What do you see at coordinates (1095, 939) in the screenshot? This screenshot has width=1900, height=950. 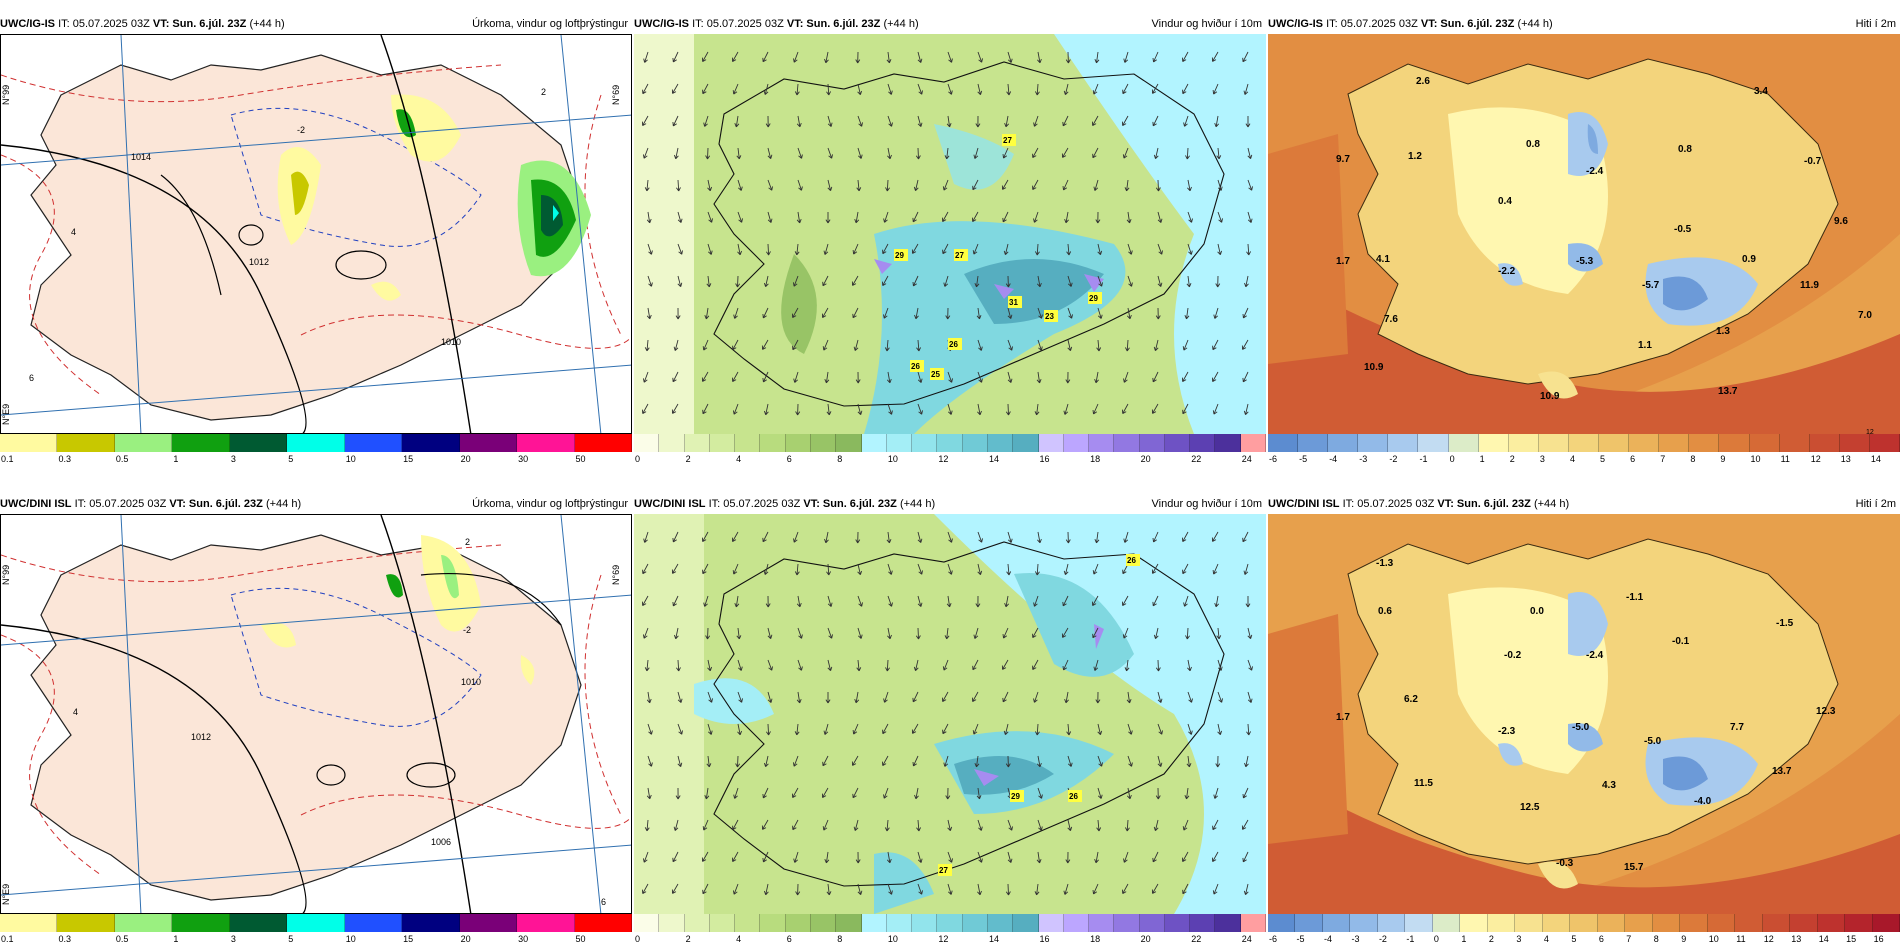 I see `colorbar-tick-label: 18` at bounding box center [1095, 939].